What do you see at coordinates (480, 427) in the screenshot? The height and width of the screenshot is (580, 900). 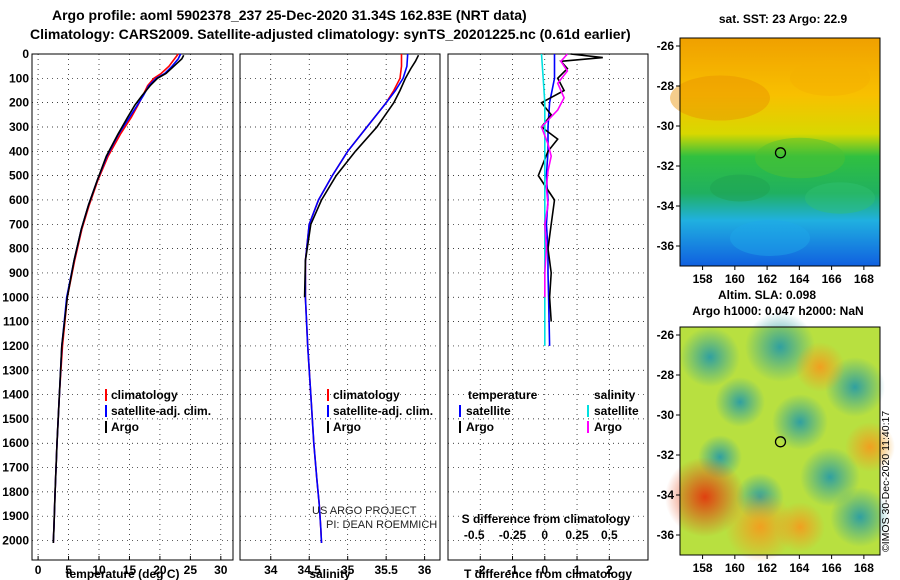 I see `diff-legend-temp-label: Argo` at bounding box center [480, 427].